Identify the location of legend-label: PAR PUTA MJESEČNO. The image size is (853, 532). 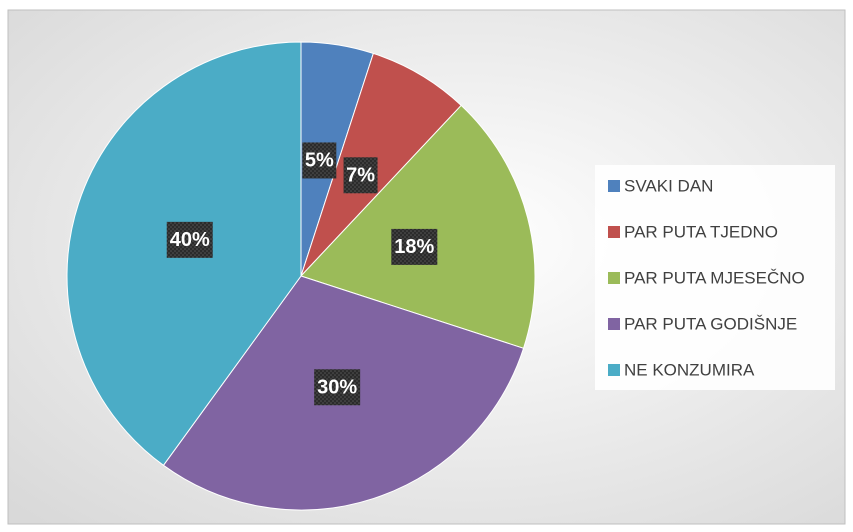
(714, 277).